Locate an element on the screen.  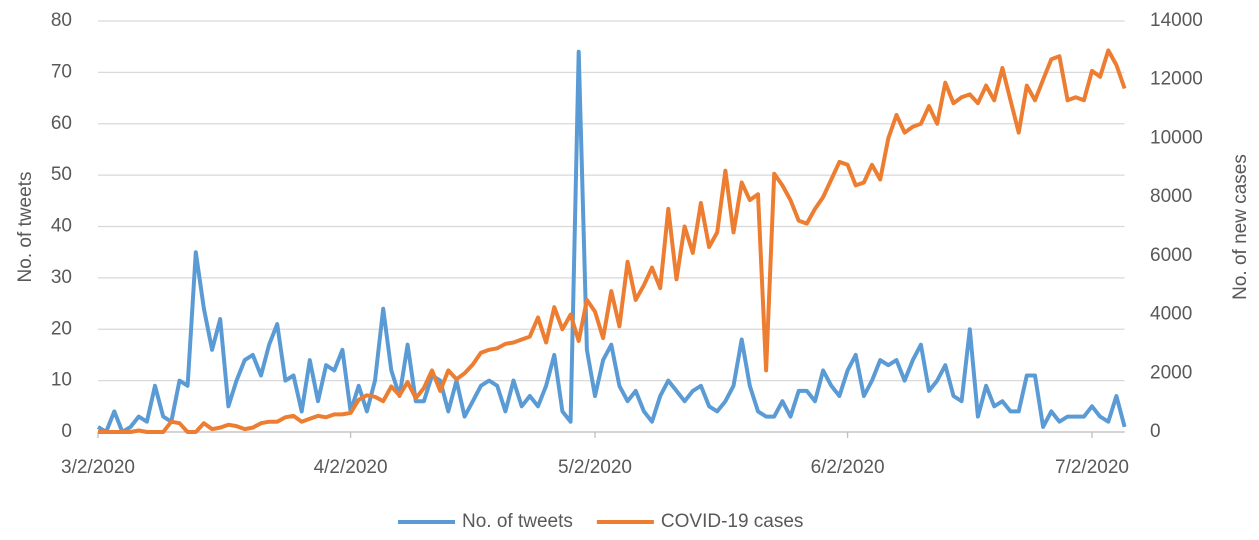
y-tick-label: 80 is located at coordinates (61, 20).